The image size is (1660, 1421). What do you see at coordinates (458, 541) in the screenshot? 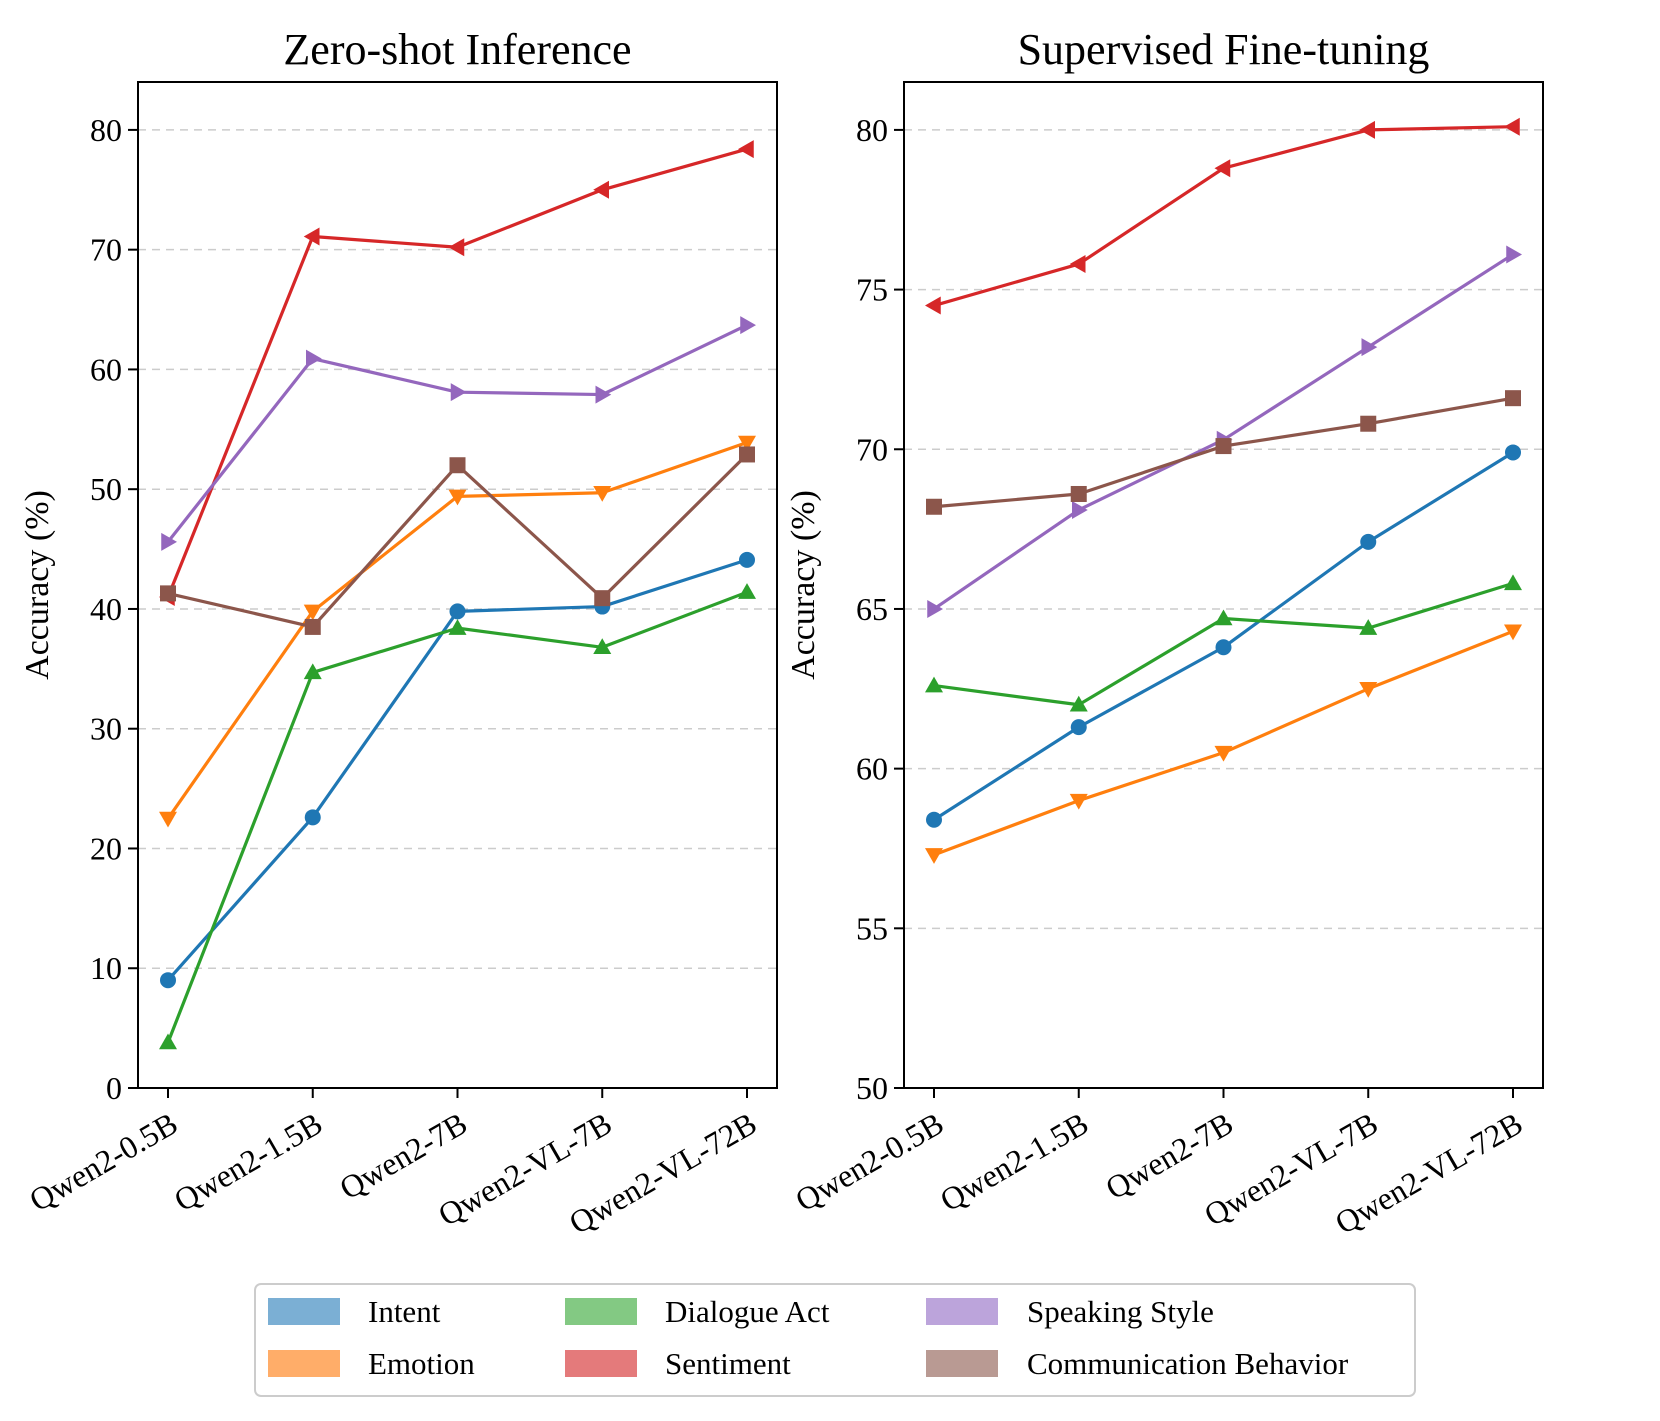
I see `series-line-communication-behavior` at bounding box center [458, 541].